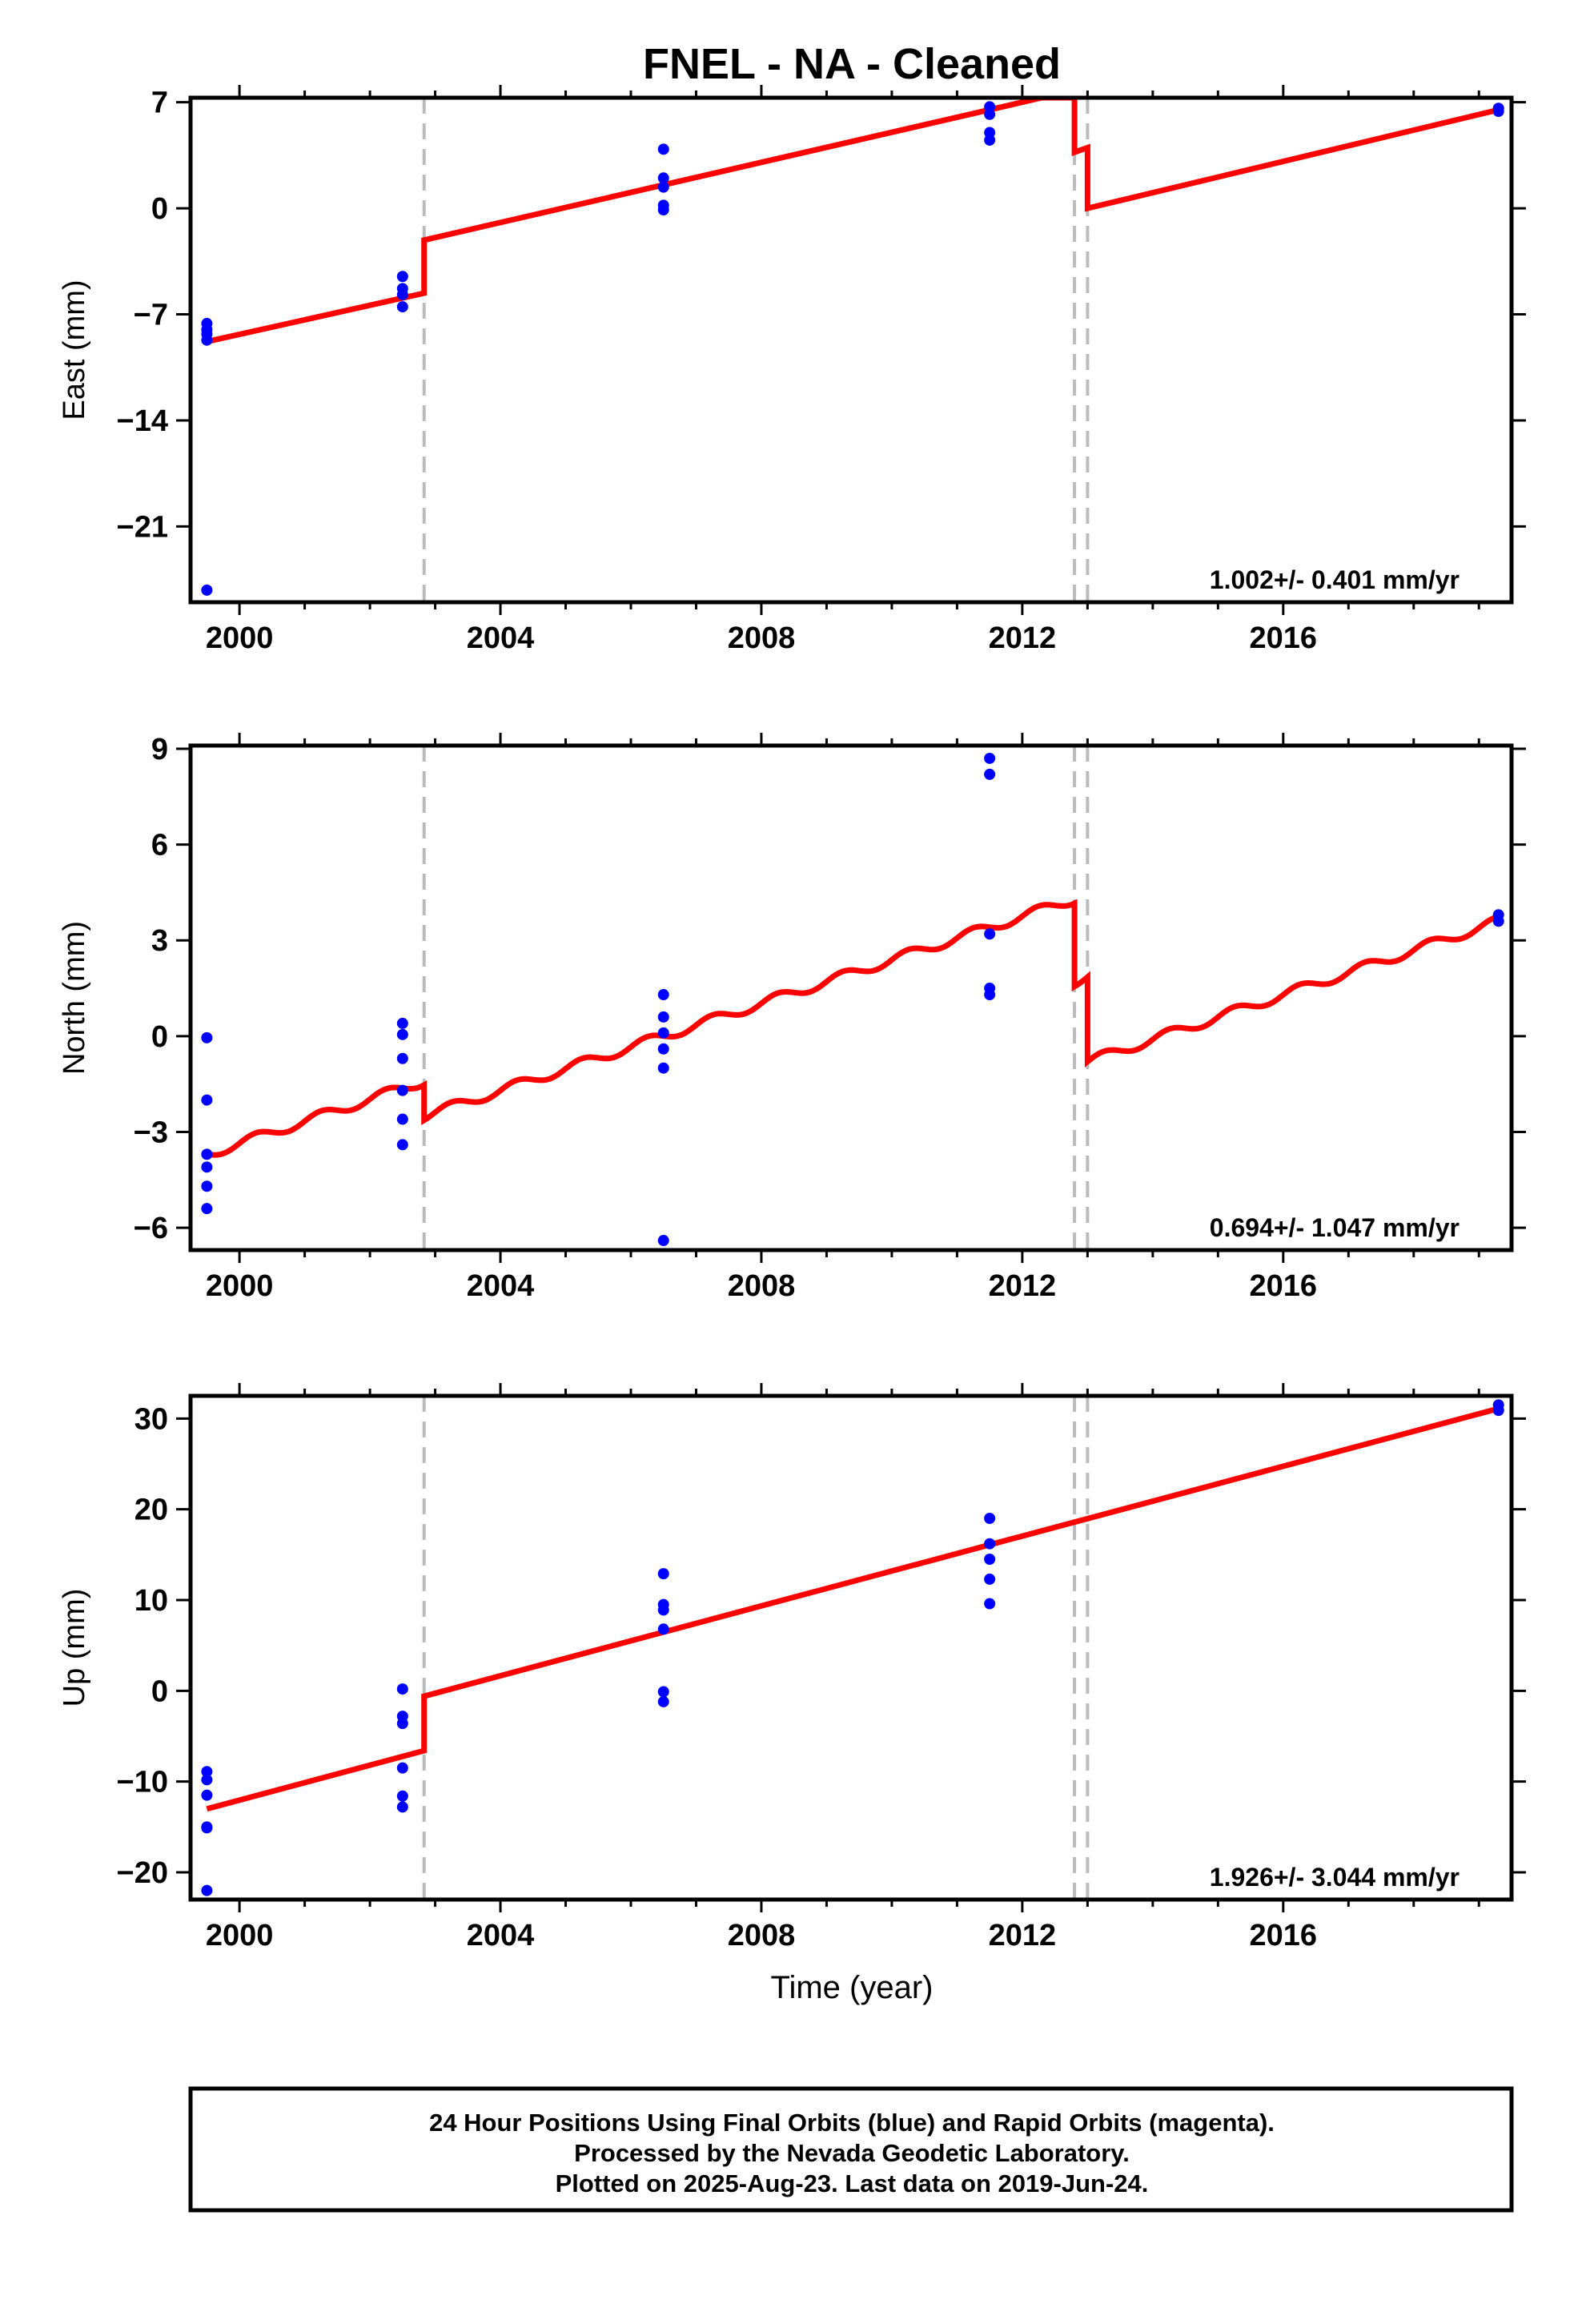 This screenshot has height=2324, width=1582. What do you see at coordinates (1335, 1877) in the screenshot?
I see `up-rate-label: 1.926+/- 3.044 mm/yr` at bounding box center [1335, 1877].